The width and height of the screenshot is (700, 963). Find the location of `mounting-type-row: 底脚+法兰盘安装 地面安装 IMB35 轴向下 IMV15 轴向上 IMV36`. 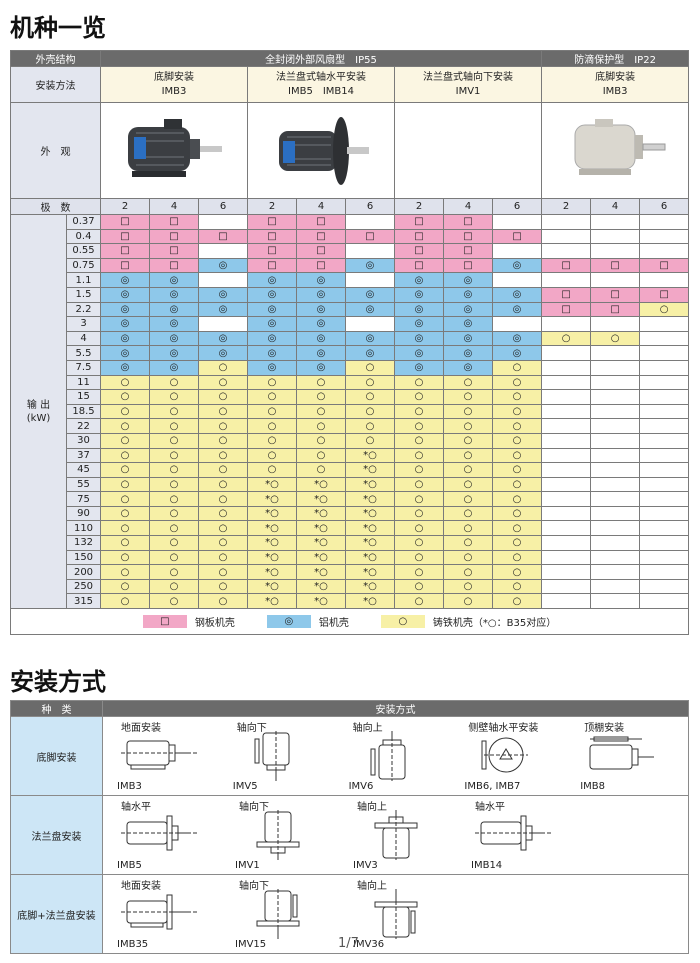

mounting-type-row: 底脚+法兰盘安装 地面安装 IMB35 轴向下 IMV15 轴向上 IMV36 is located at coordinates (349, 914).